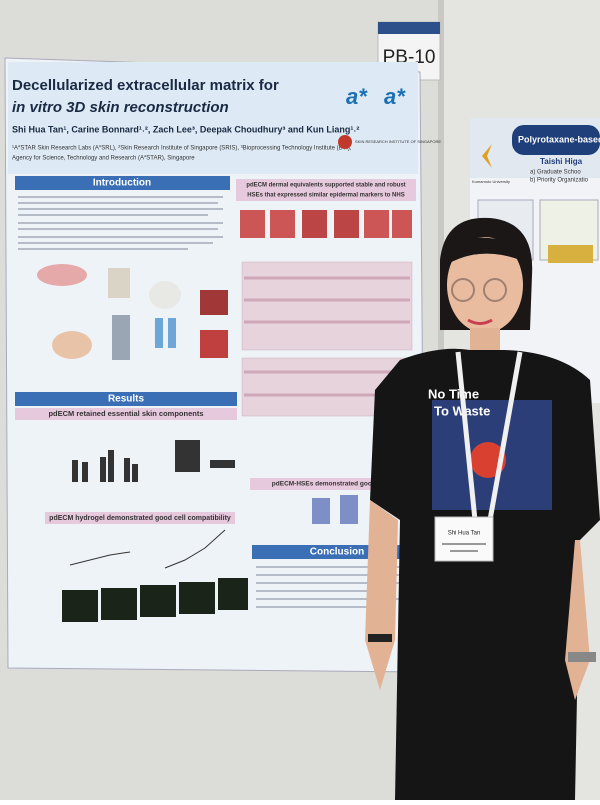 This screenshot has width=600, height=805. What do you see at coordinates (380, 638) in the screenshot?
I see `bracelet` at bounding box center [380, 638].